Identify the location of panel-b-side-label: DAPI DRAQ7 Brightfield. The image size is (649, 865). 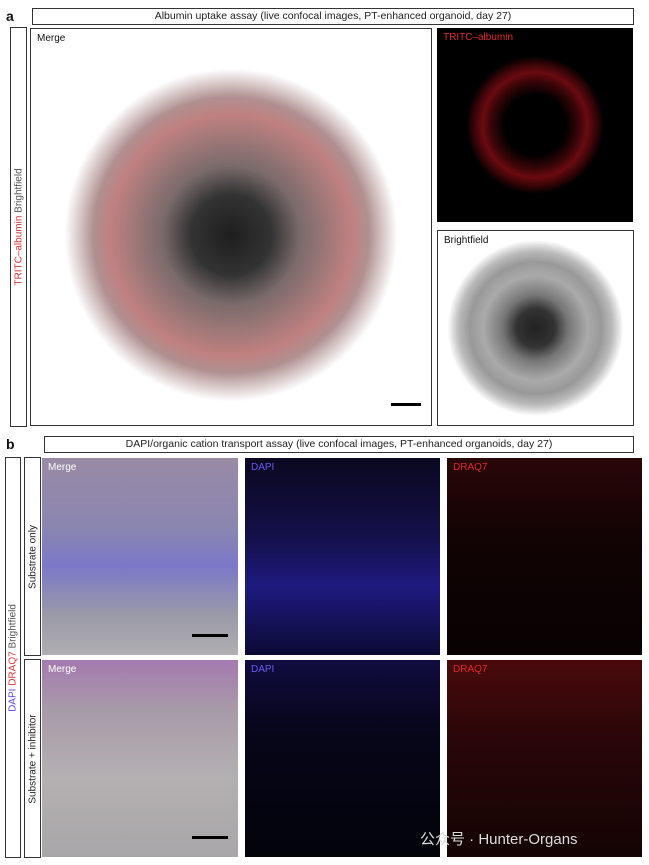
(13, 657).